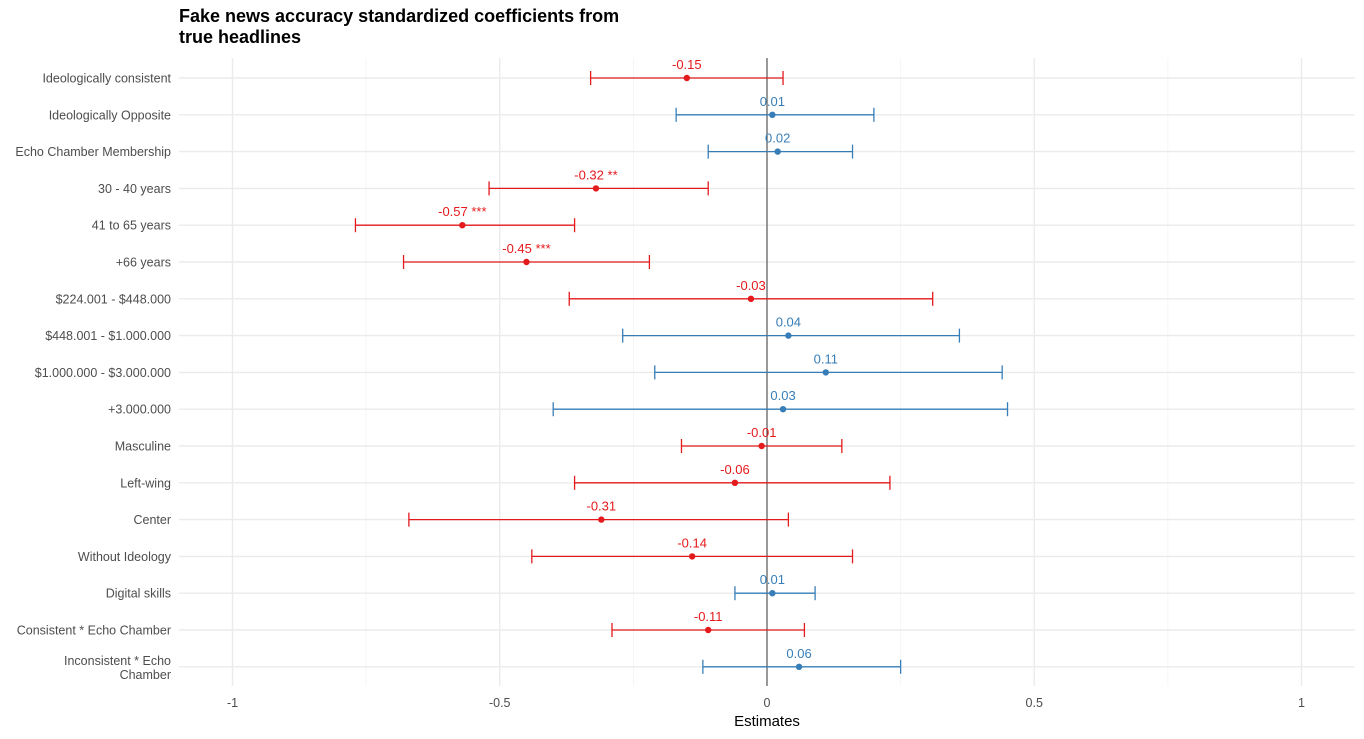 This screenshot has height=739, width=1364. I want to click on coefficient-row: $1.000.000 - $3.000.000 0.11, so click(519, 365).